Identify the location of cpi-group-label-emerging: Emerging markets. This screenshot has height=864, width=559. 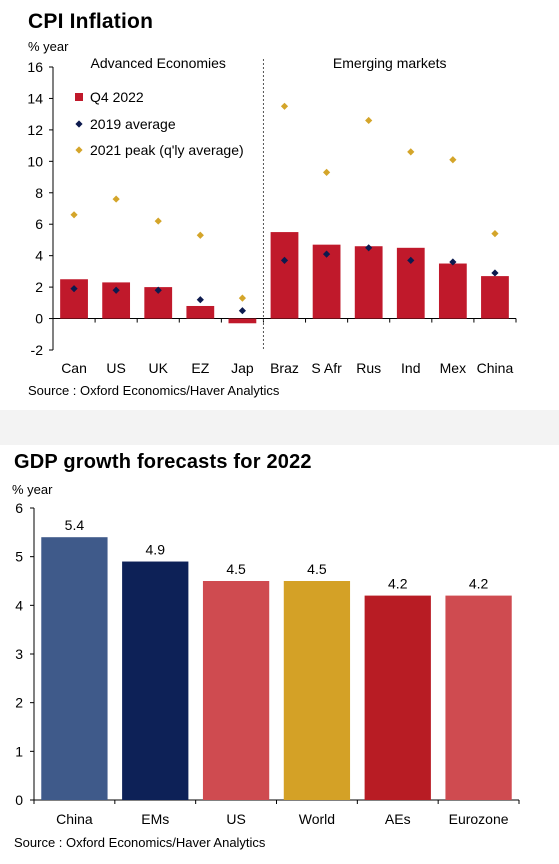
(390, 63).